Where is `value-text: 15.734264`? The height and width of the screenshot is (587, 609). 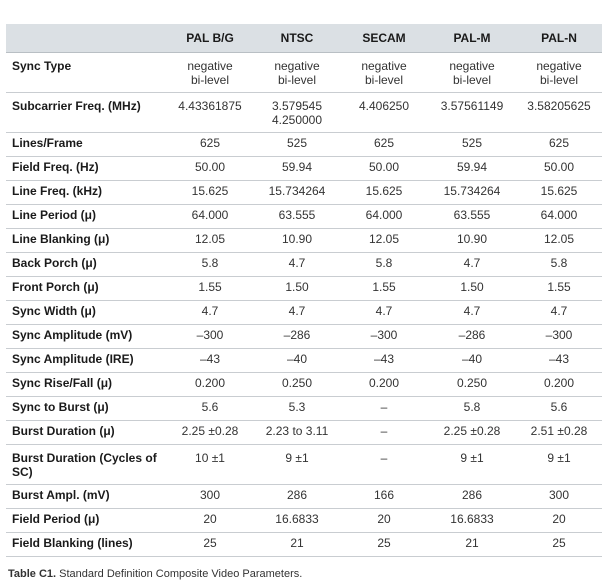
value-text: 15.734264 is located at coordinates (472, 191).